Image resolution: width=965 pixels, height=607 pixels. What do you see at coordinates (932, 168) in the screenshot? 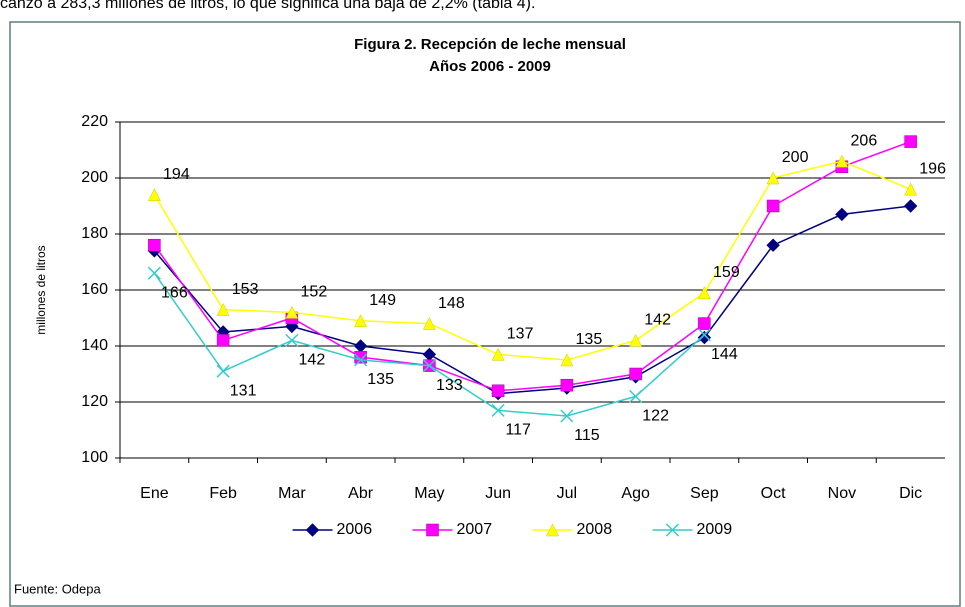
I see `data-label: 196` at bounding box center [932, 168].